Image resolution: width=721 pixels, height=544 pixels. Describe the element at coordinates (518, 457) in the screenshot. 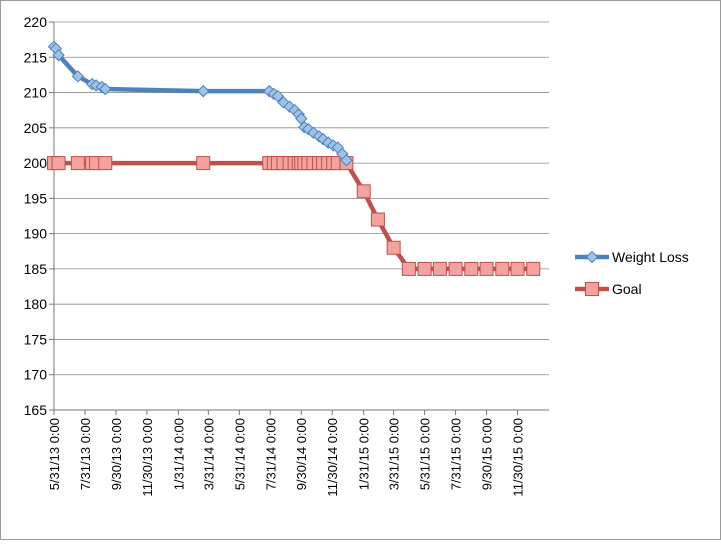

I see `x-tick-label: 11/30/15 0:00` at that location.